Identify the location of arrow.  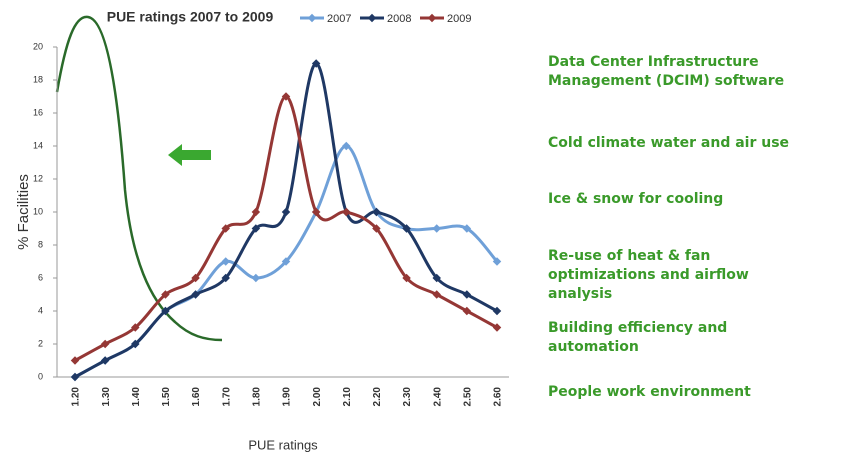
(189, 155).